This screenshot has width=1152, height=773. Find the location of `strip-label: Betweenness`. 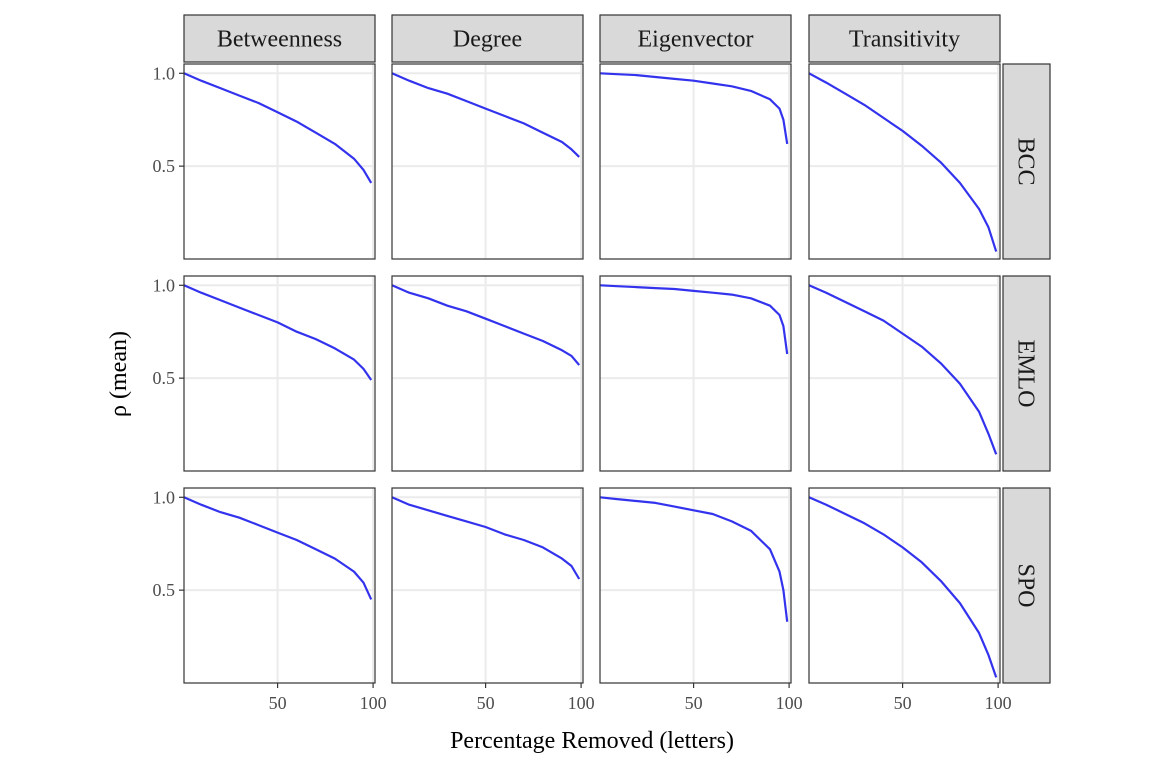

strip-label: Betweenness is located at coordinates (279, 40).